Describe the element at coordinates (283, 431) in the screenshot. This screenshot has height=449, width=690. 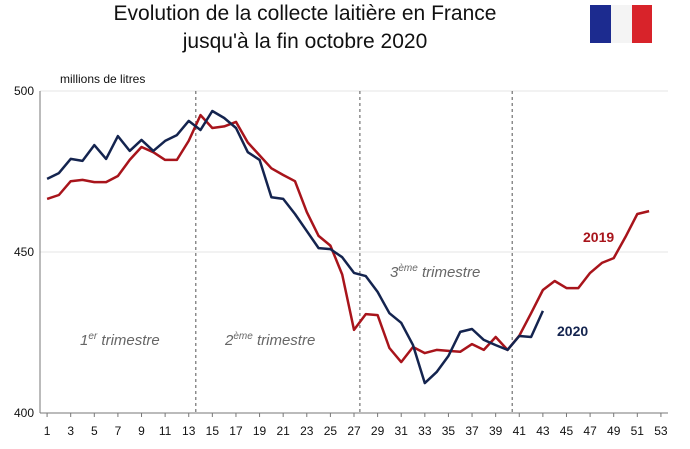
I see `x-tick-label: 21` at that location.